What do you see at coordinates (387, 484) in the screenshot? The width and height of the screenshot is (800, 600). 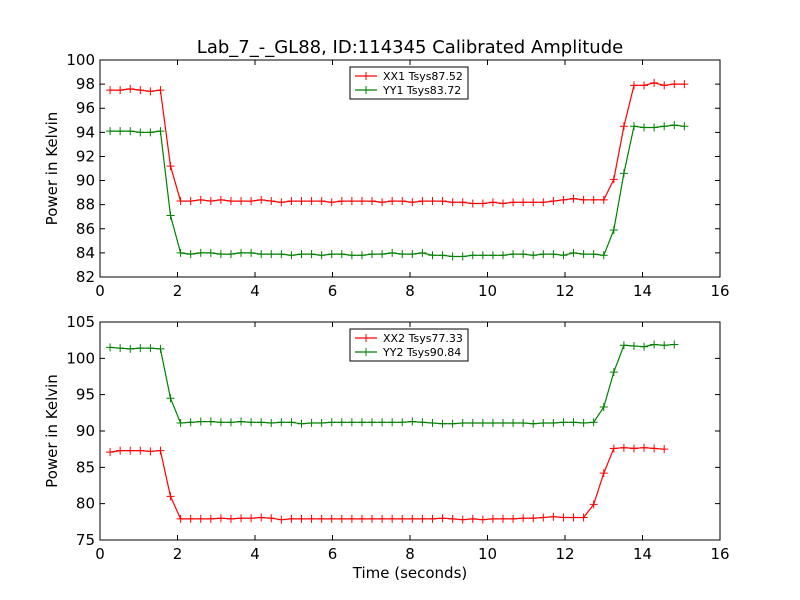 I see `series-line` at bounding box center [387, 484].